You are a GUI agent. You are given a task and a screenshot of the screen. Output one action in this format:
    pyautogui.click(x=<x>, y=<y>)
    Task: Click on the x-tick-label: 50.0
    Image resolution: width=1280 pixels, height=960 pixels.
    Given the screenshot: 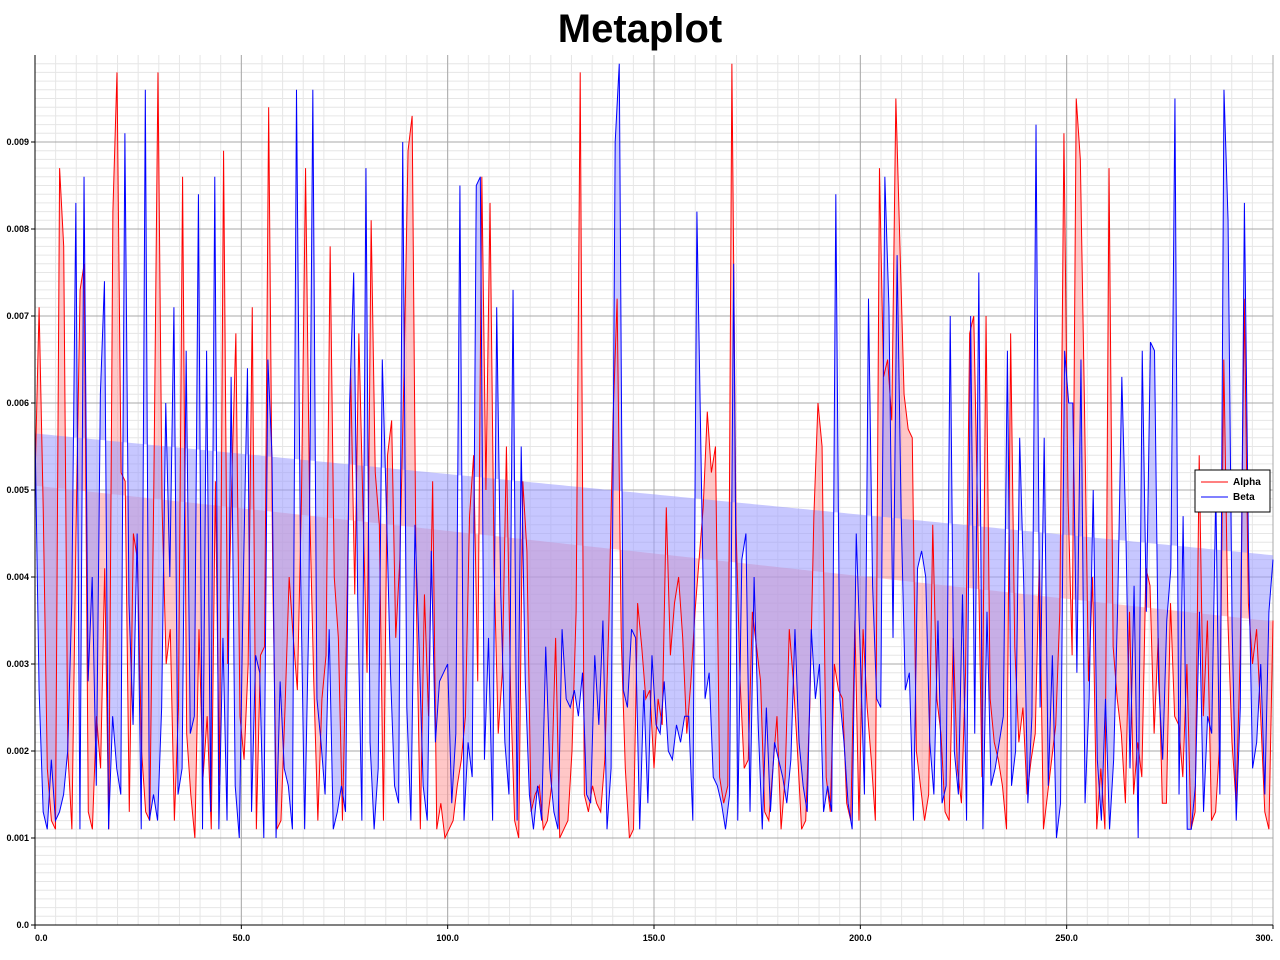 What is the action you would take?
    pyautogui.click(x=242, y=938)
    